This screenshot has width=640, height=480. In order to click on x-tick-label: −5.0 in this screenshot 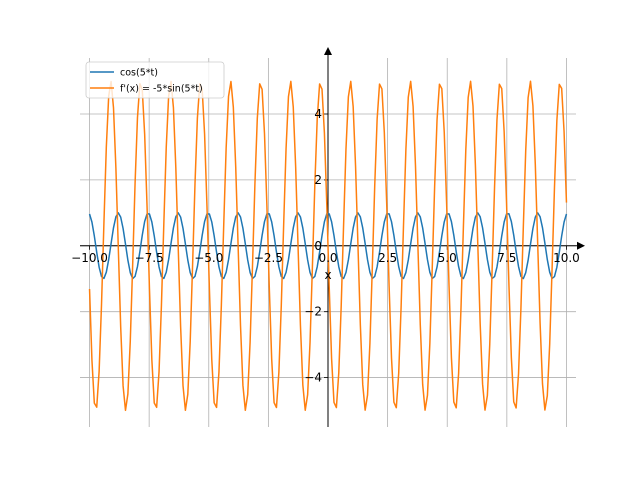, I will do `click(208, 258)`.